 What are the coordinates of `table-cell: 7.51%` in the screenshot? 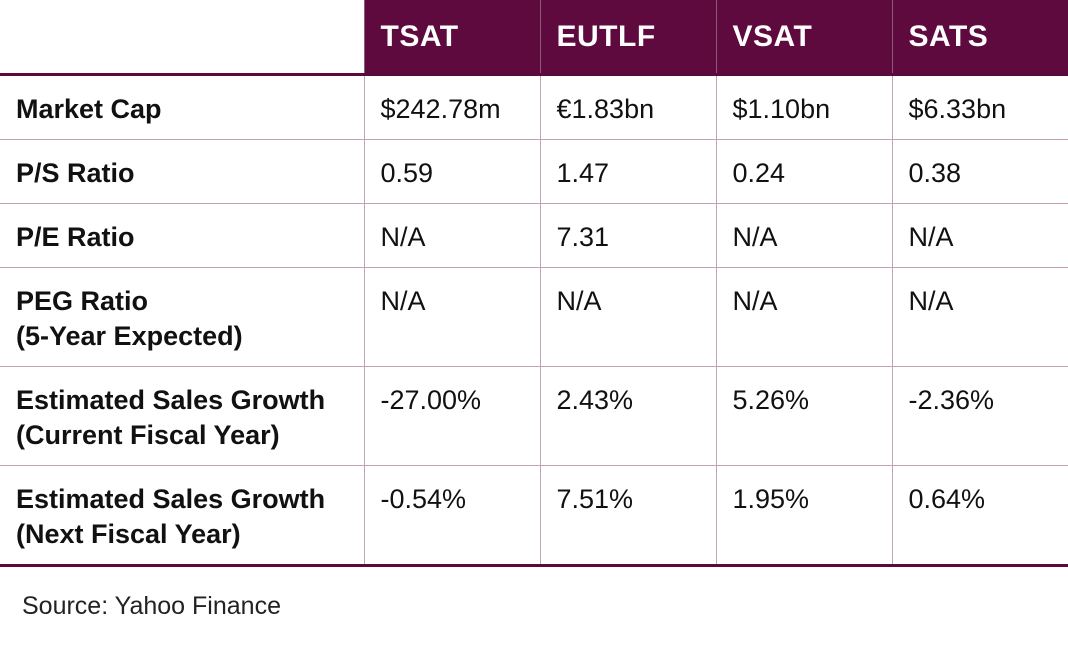 It's located at (627, 516).